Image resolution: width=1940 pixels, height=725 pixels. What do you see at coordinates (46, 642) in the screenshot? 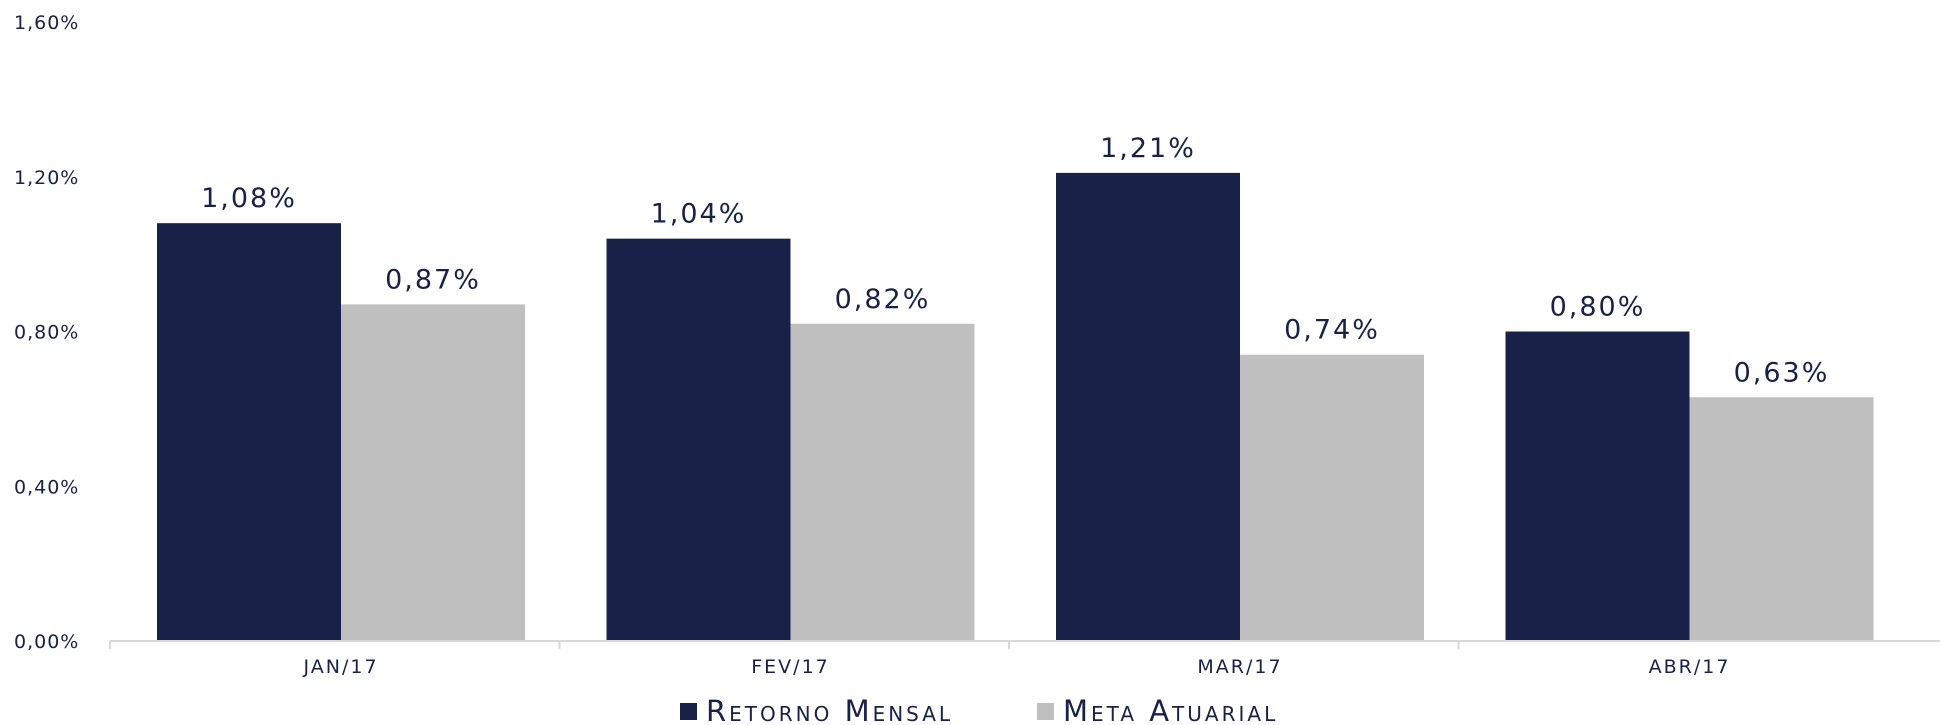
I see `y-tick-label: 0,00%` at bounding box center [46, 642].